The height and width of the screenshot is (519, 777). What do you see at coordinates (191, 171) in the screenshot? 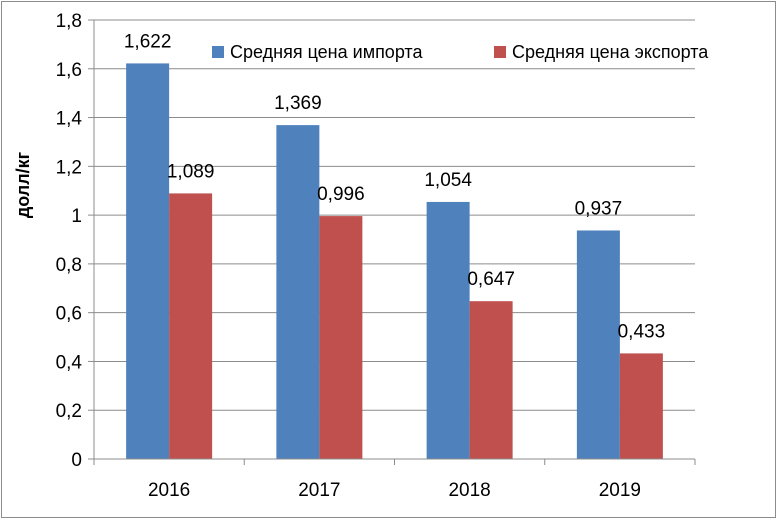
I see `data-label: 1,089` at bounding box center [191, 171].